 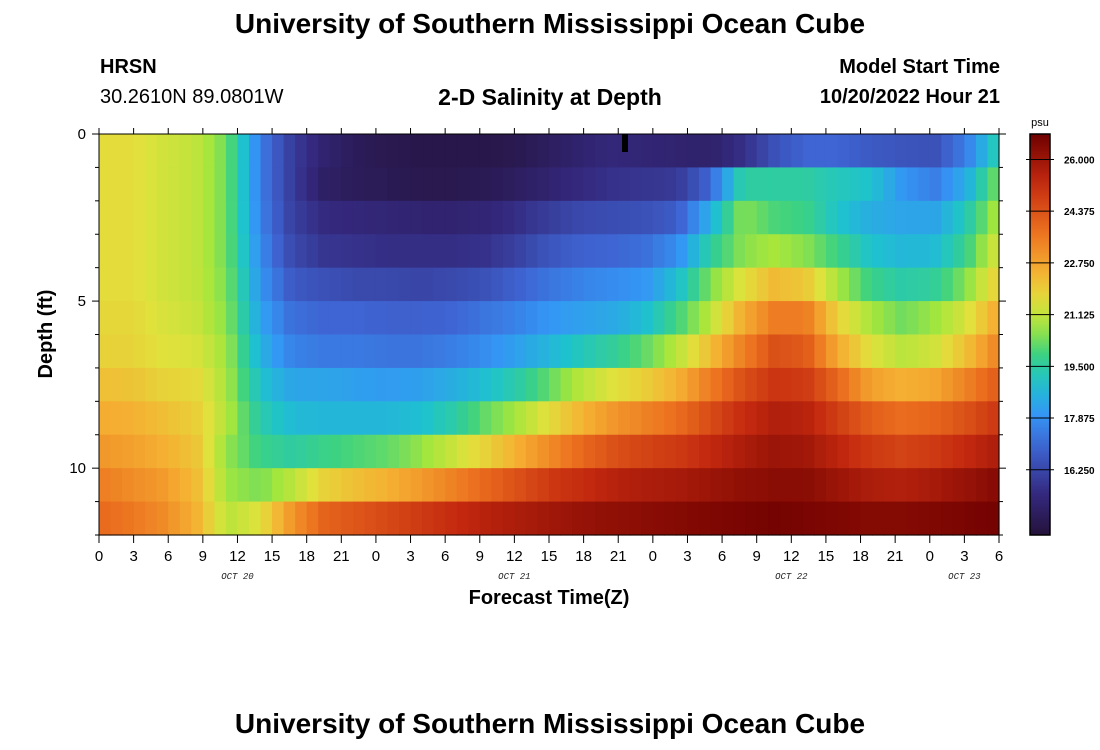 I want to click on x-tick-label: 6, so click(x=168, y=556).